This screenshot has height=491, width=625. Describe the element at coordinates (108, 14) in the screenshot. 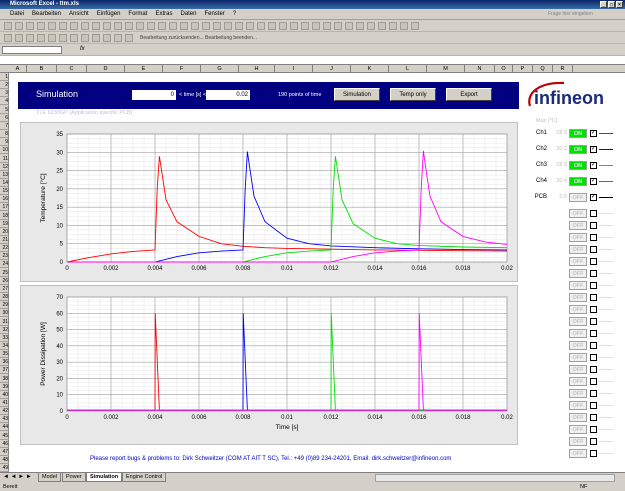

I see `menu-einfuegen: Einfügen` at that location.